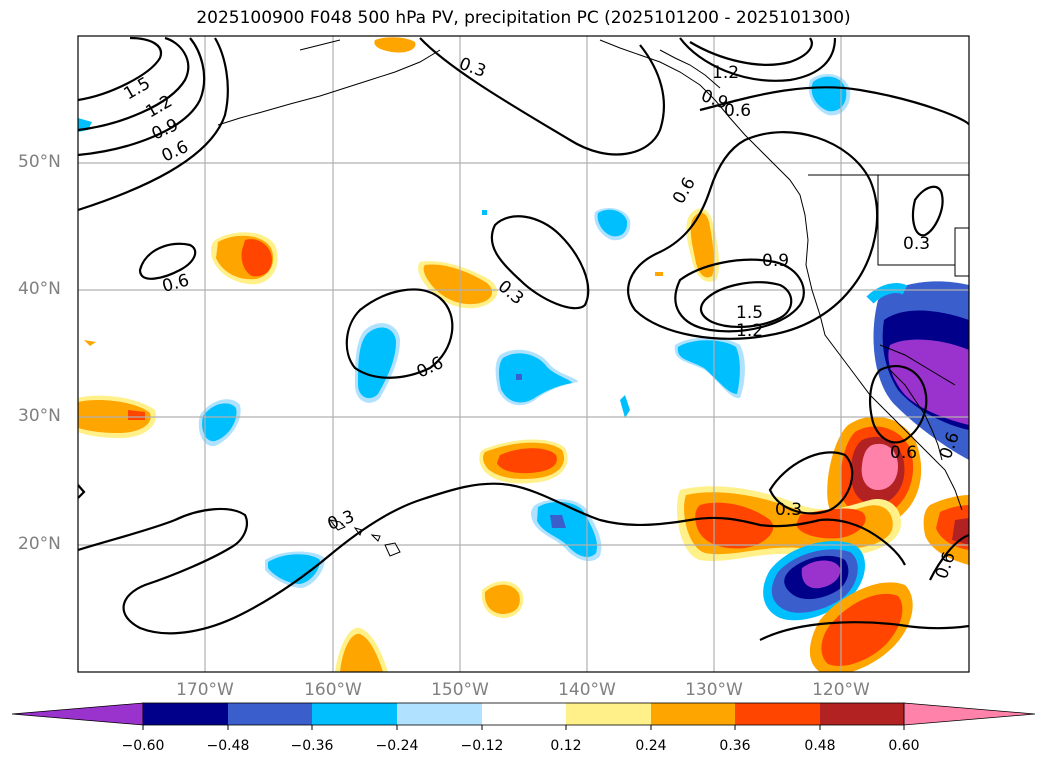 The width and height of the screenshot is (1047, 765). I want to click on colorbar-tick-label: −0.48, so click(228, 746).